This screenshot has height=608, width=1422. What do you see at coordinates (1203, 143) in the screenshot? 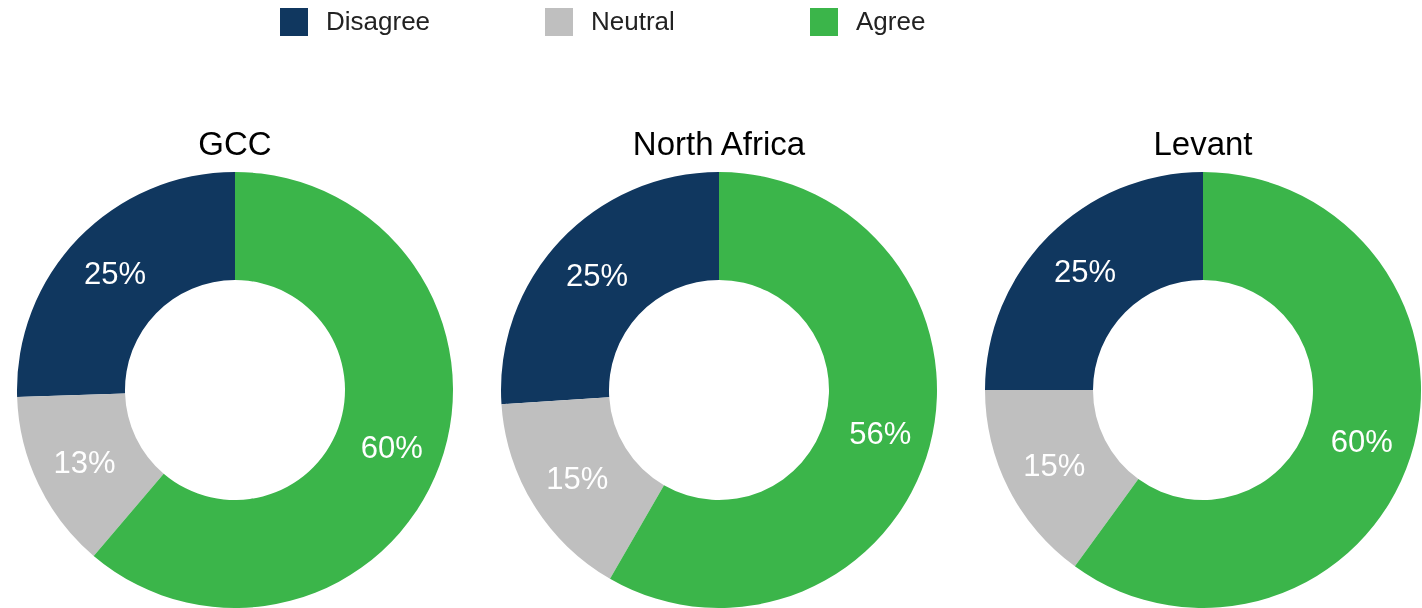
I see `chart-title: Levant` at bounding box center [1203, 143].